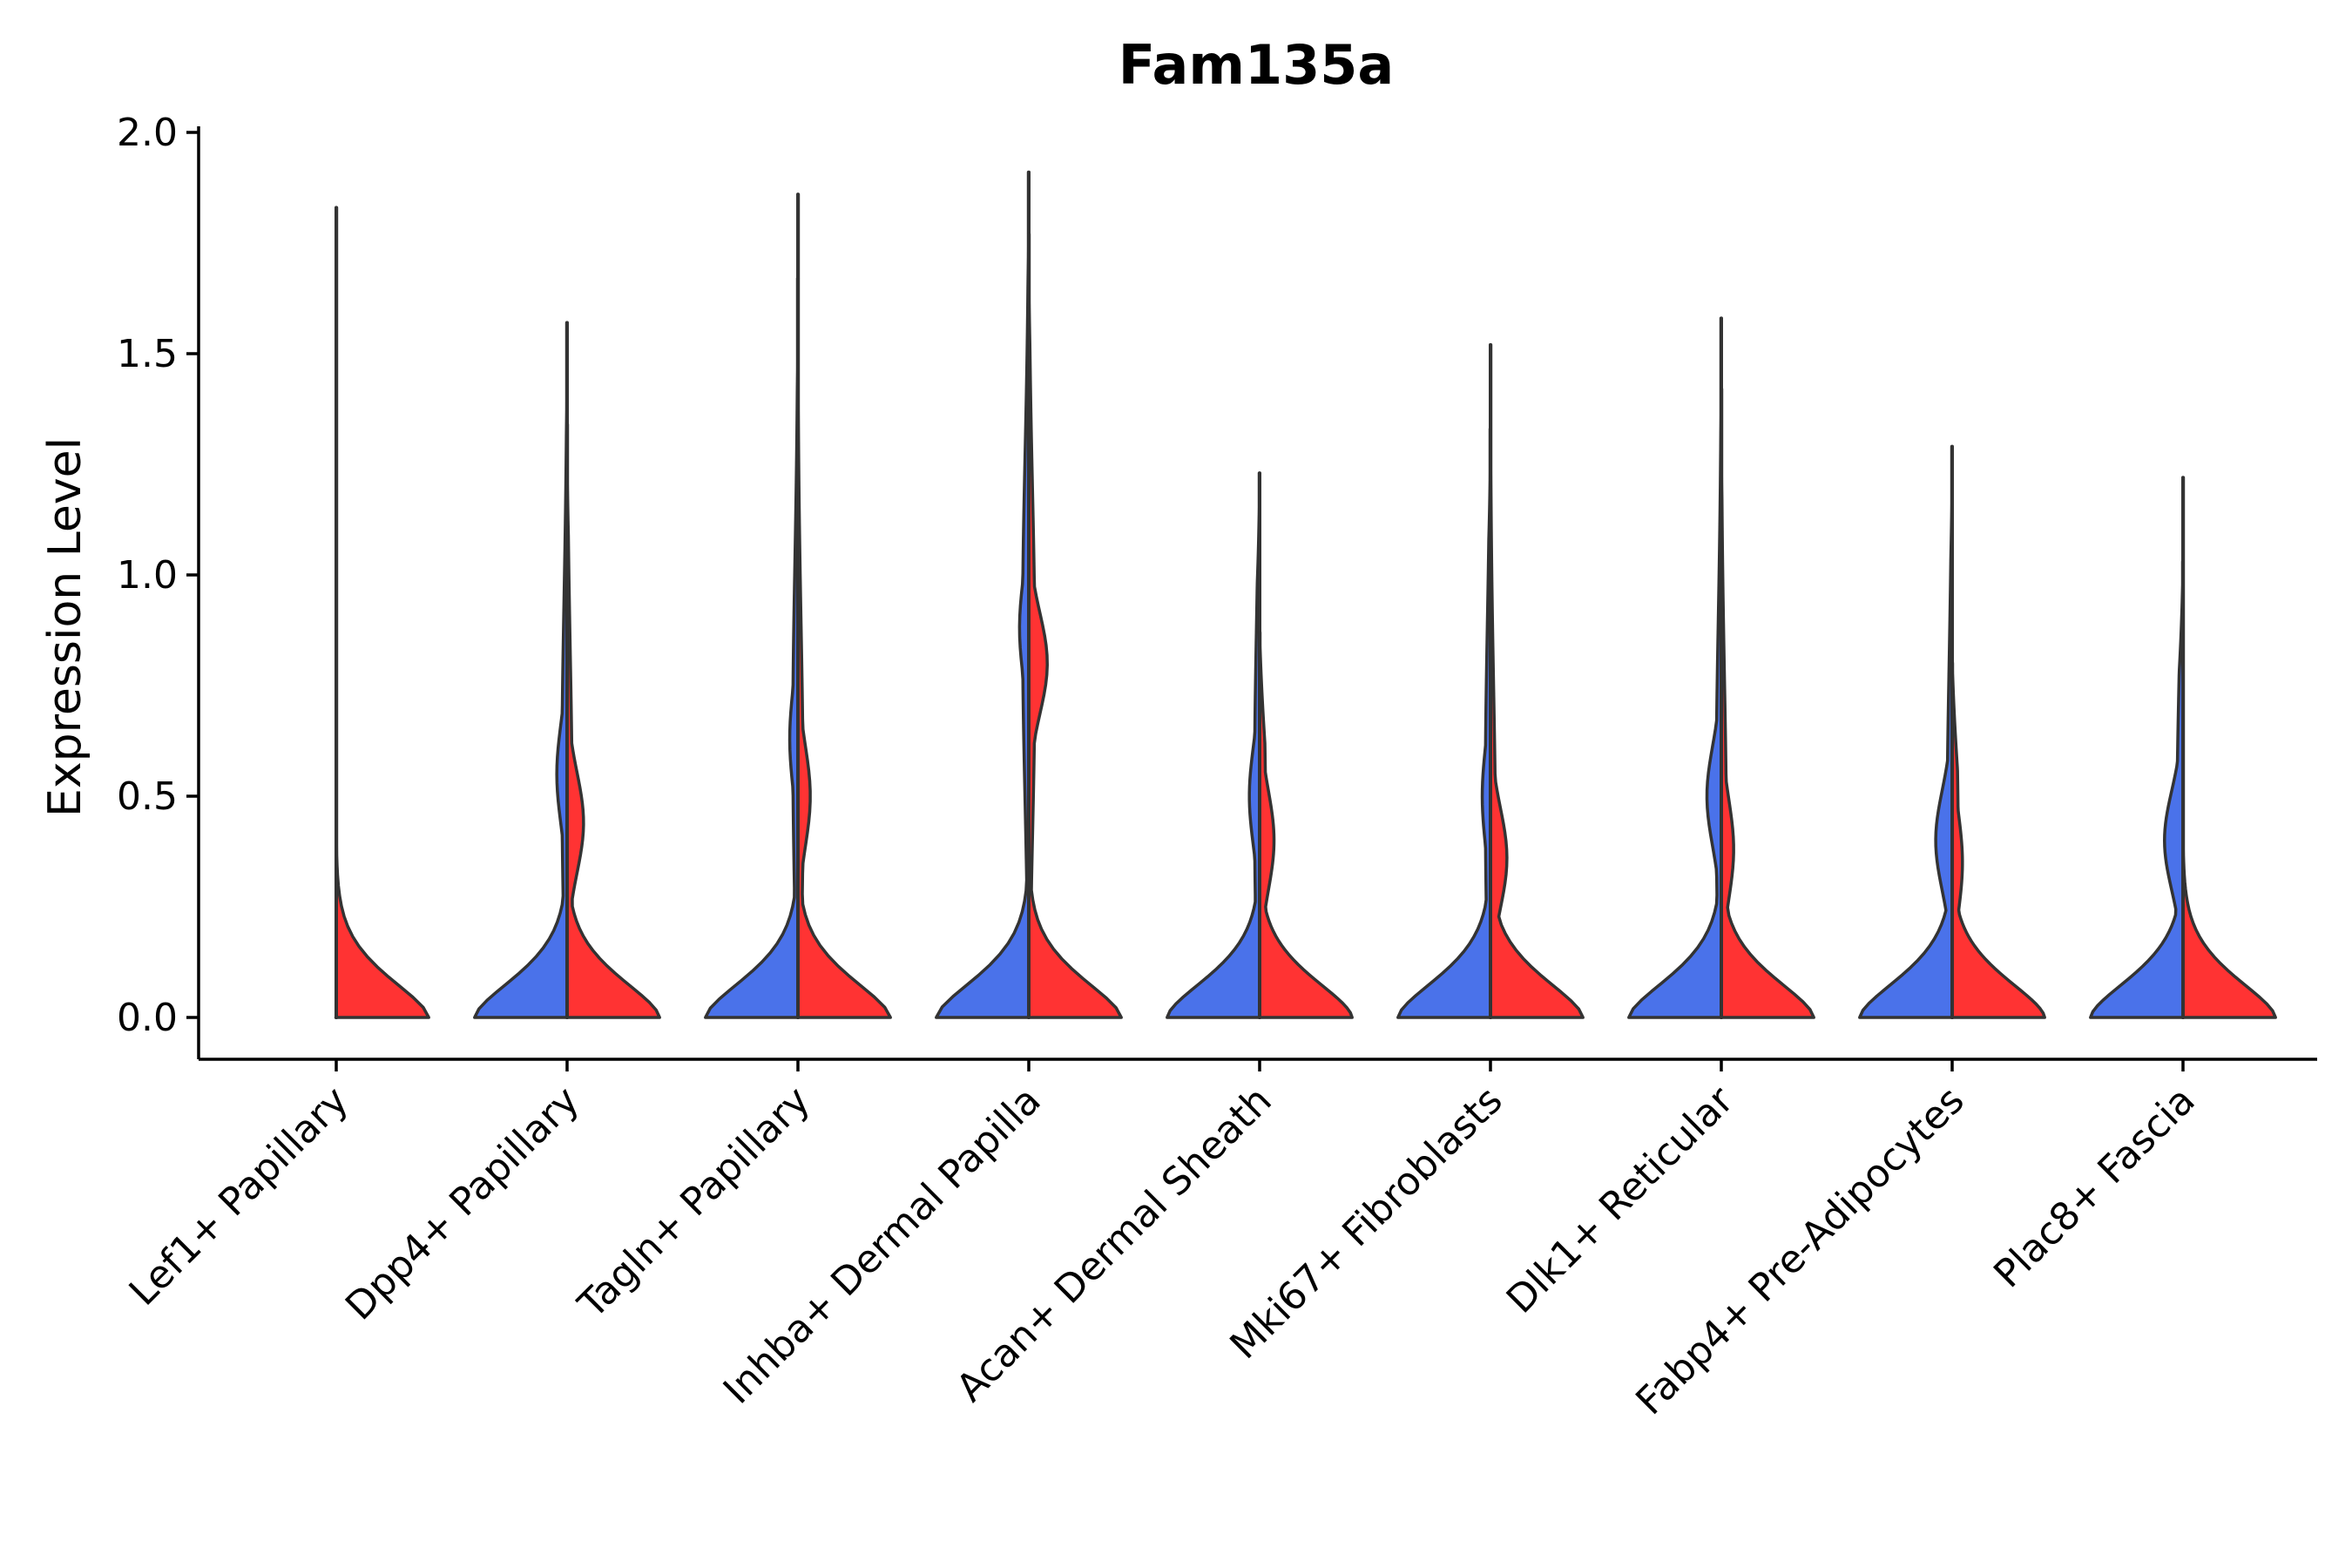 The height and width of the screenshot is (1568, 2352). I want to click on x-tick-label: Plac8+ Fascia, so click(2094, 1187).